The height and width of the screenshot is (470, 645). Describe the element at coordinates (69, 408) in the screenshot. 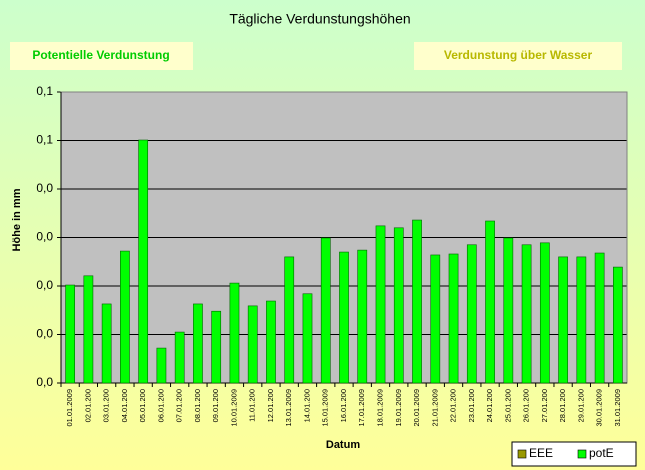

I see `x-tick-label: 01.01.2009` at that location.